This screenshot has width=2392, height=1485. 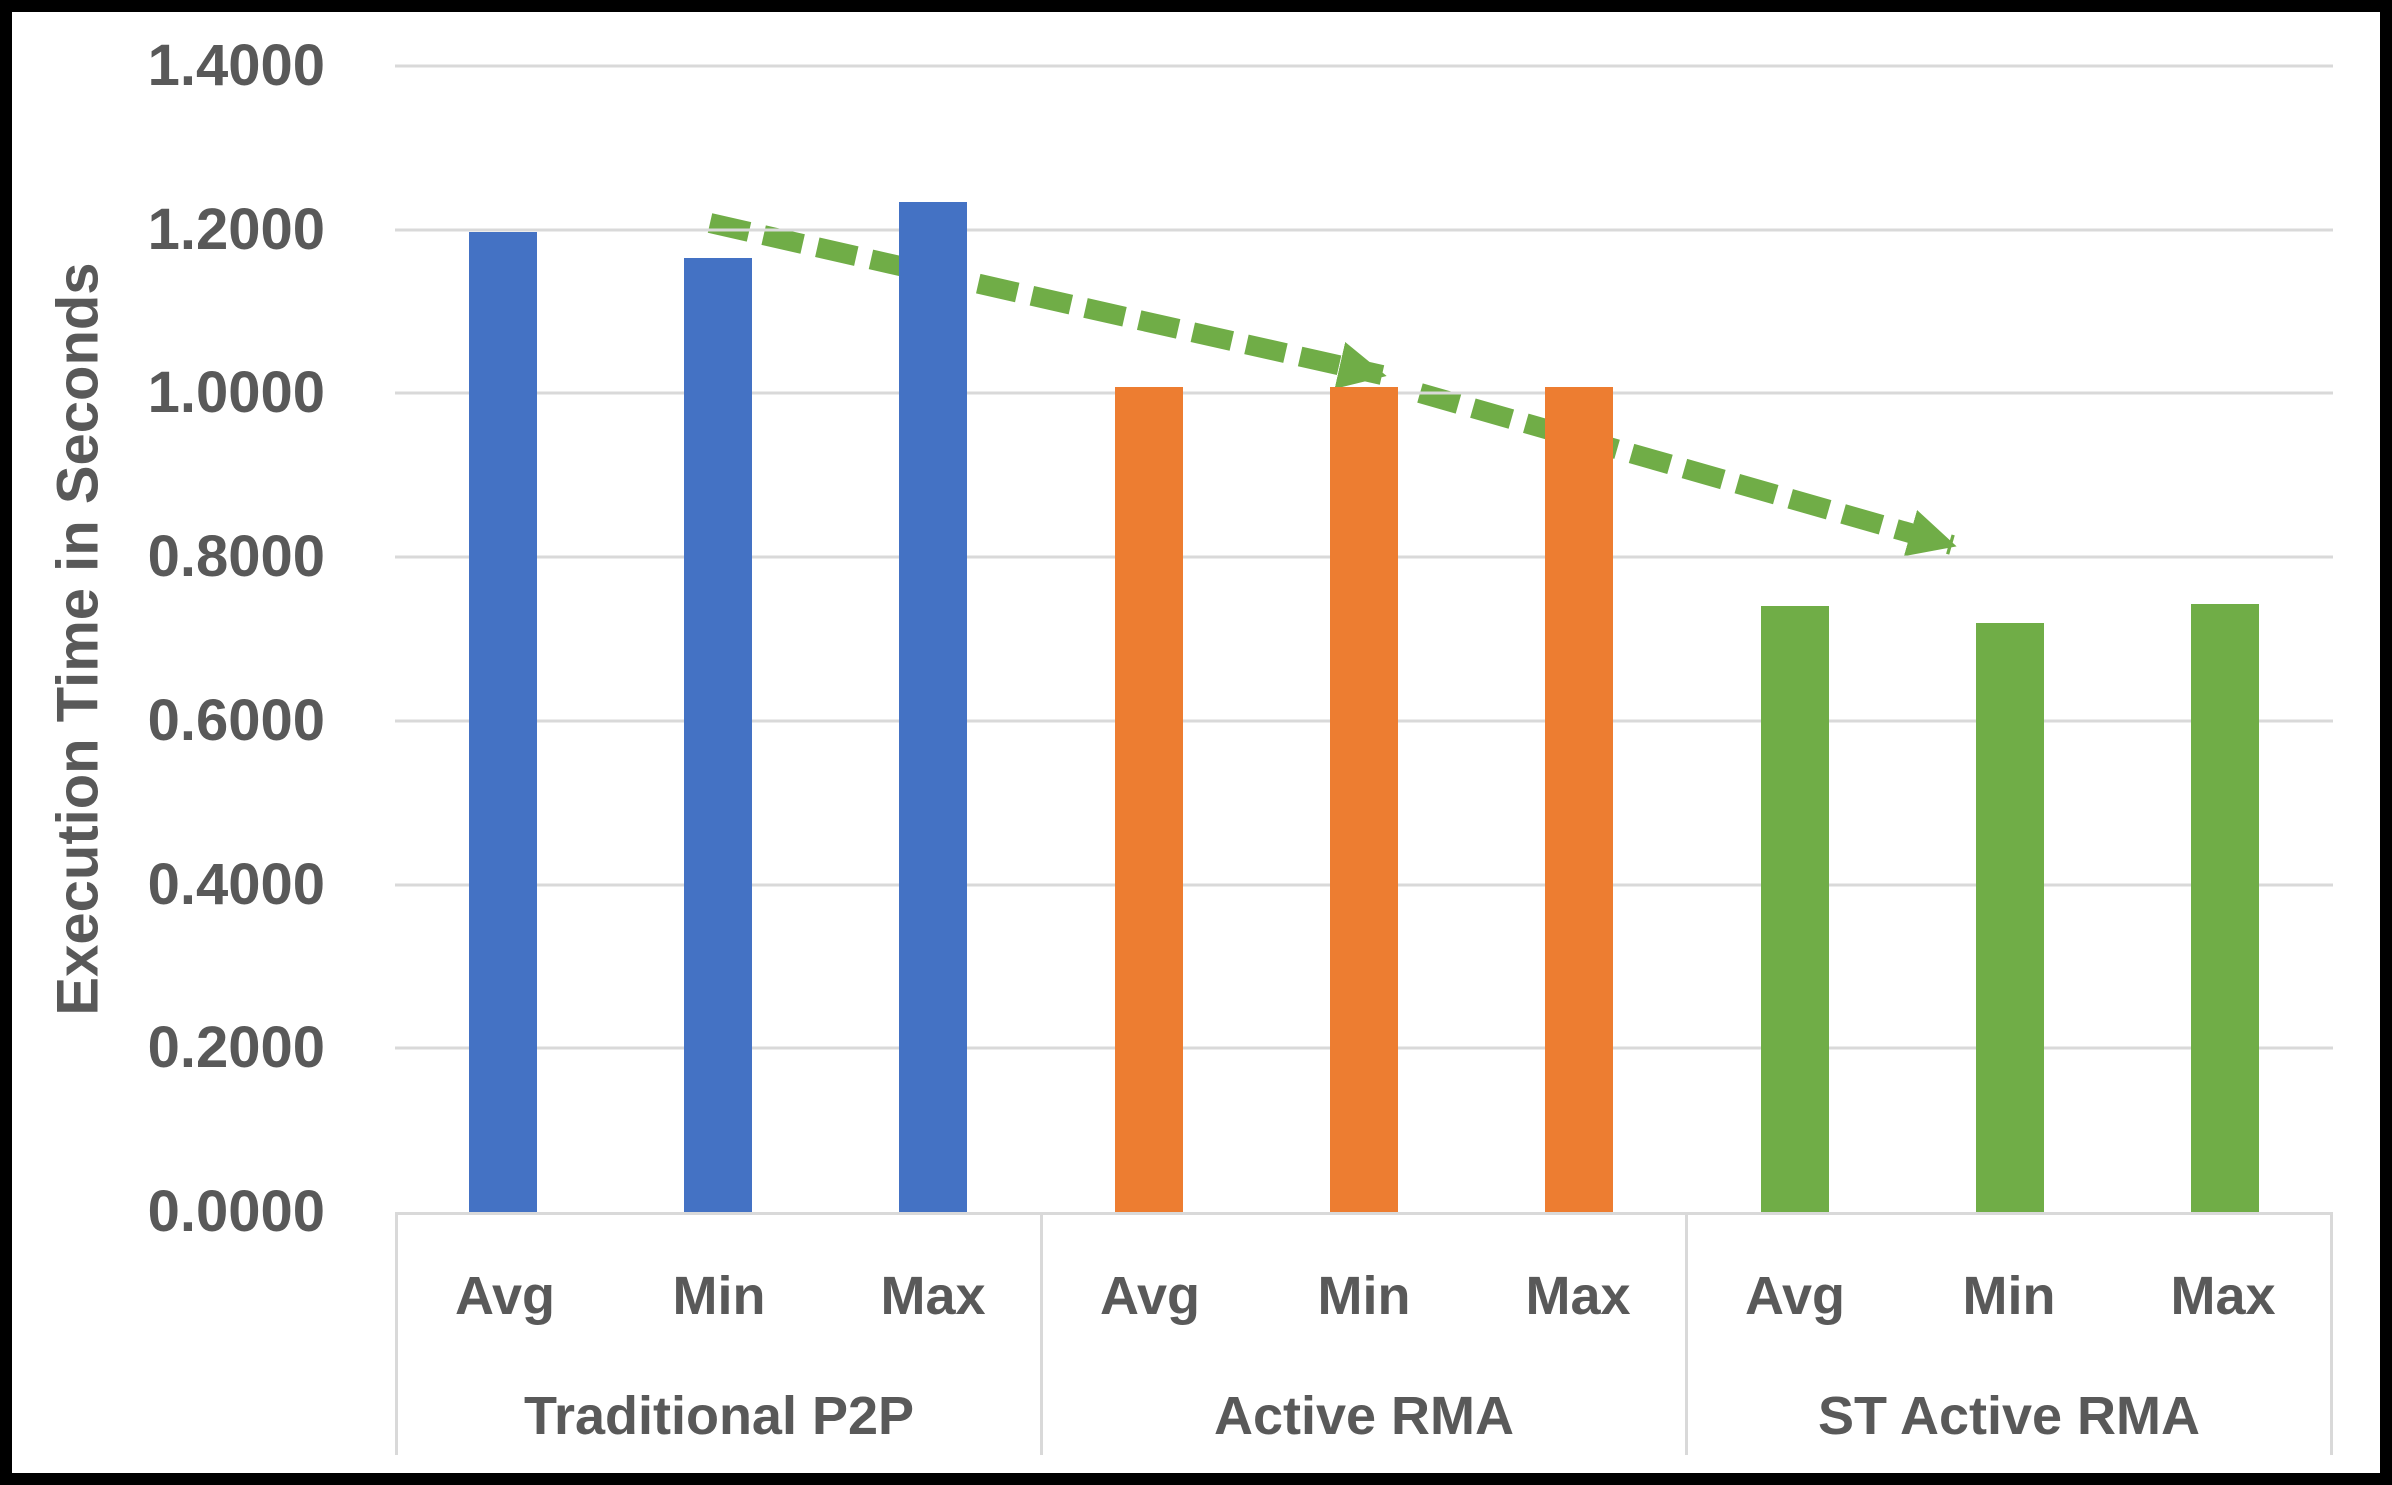 I want to click on group-label: Traditional P2P, so click(x=719, y=1416).